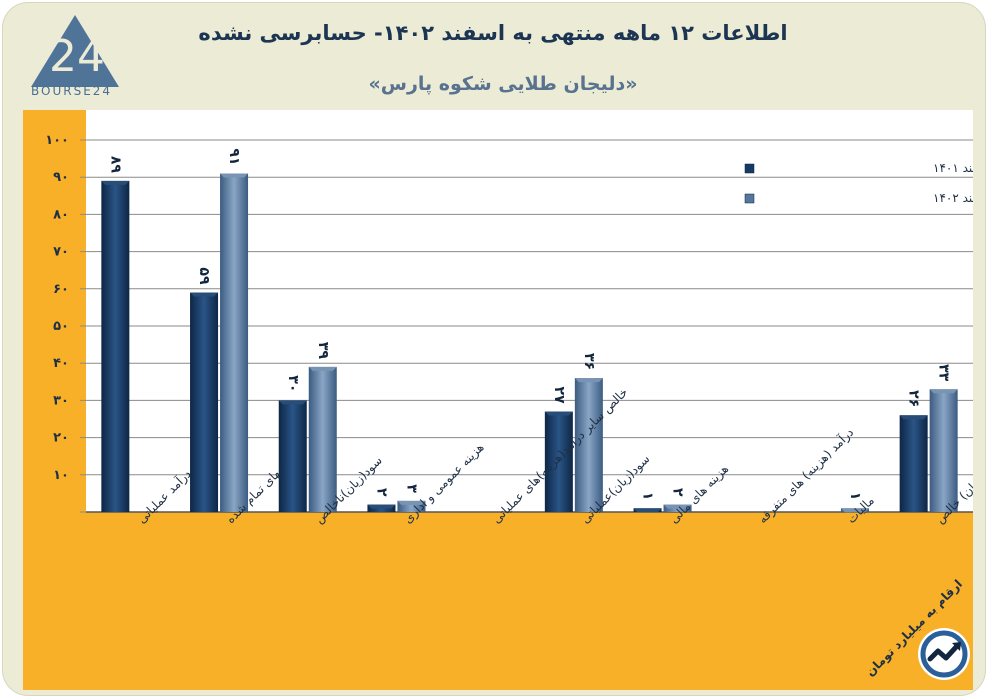 This screenshot has height=700, width=990. I want to click on bar-value-label: ۳, so click(411, 488).